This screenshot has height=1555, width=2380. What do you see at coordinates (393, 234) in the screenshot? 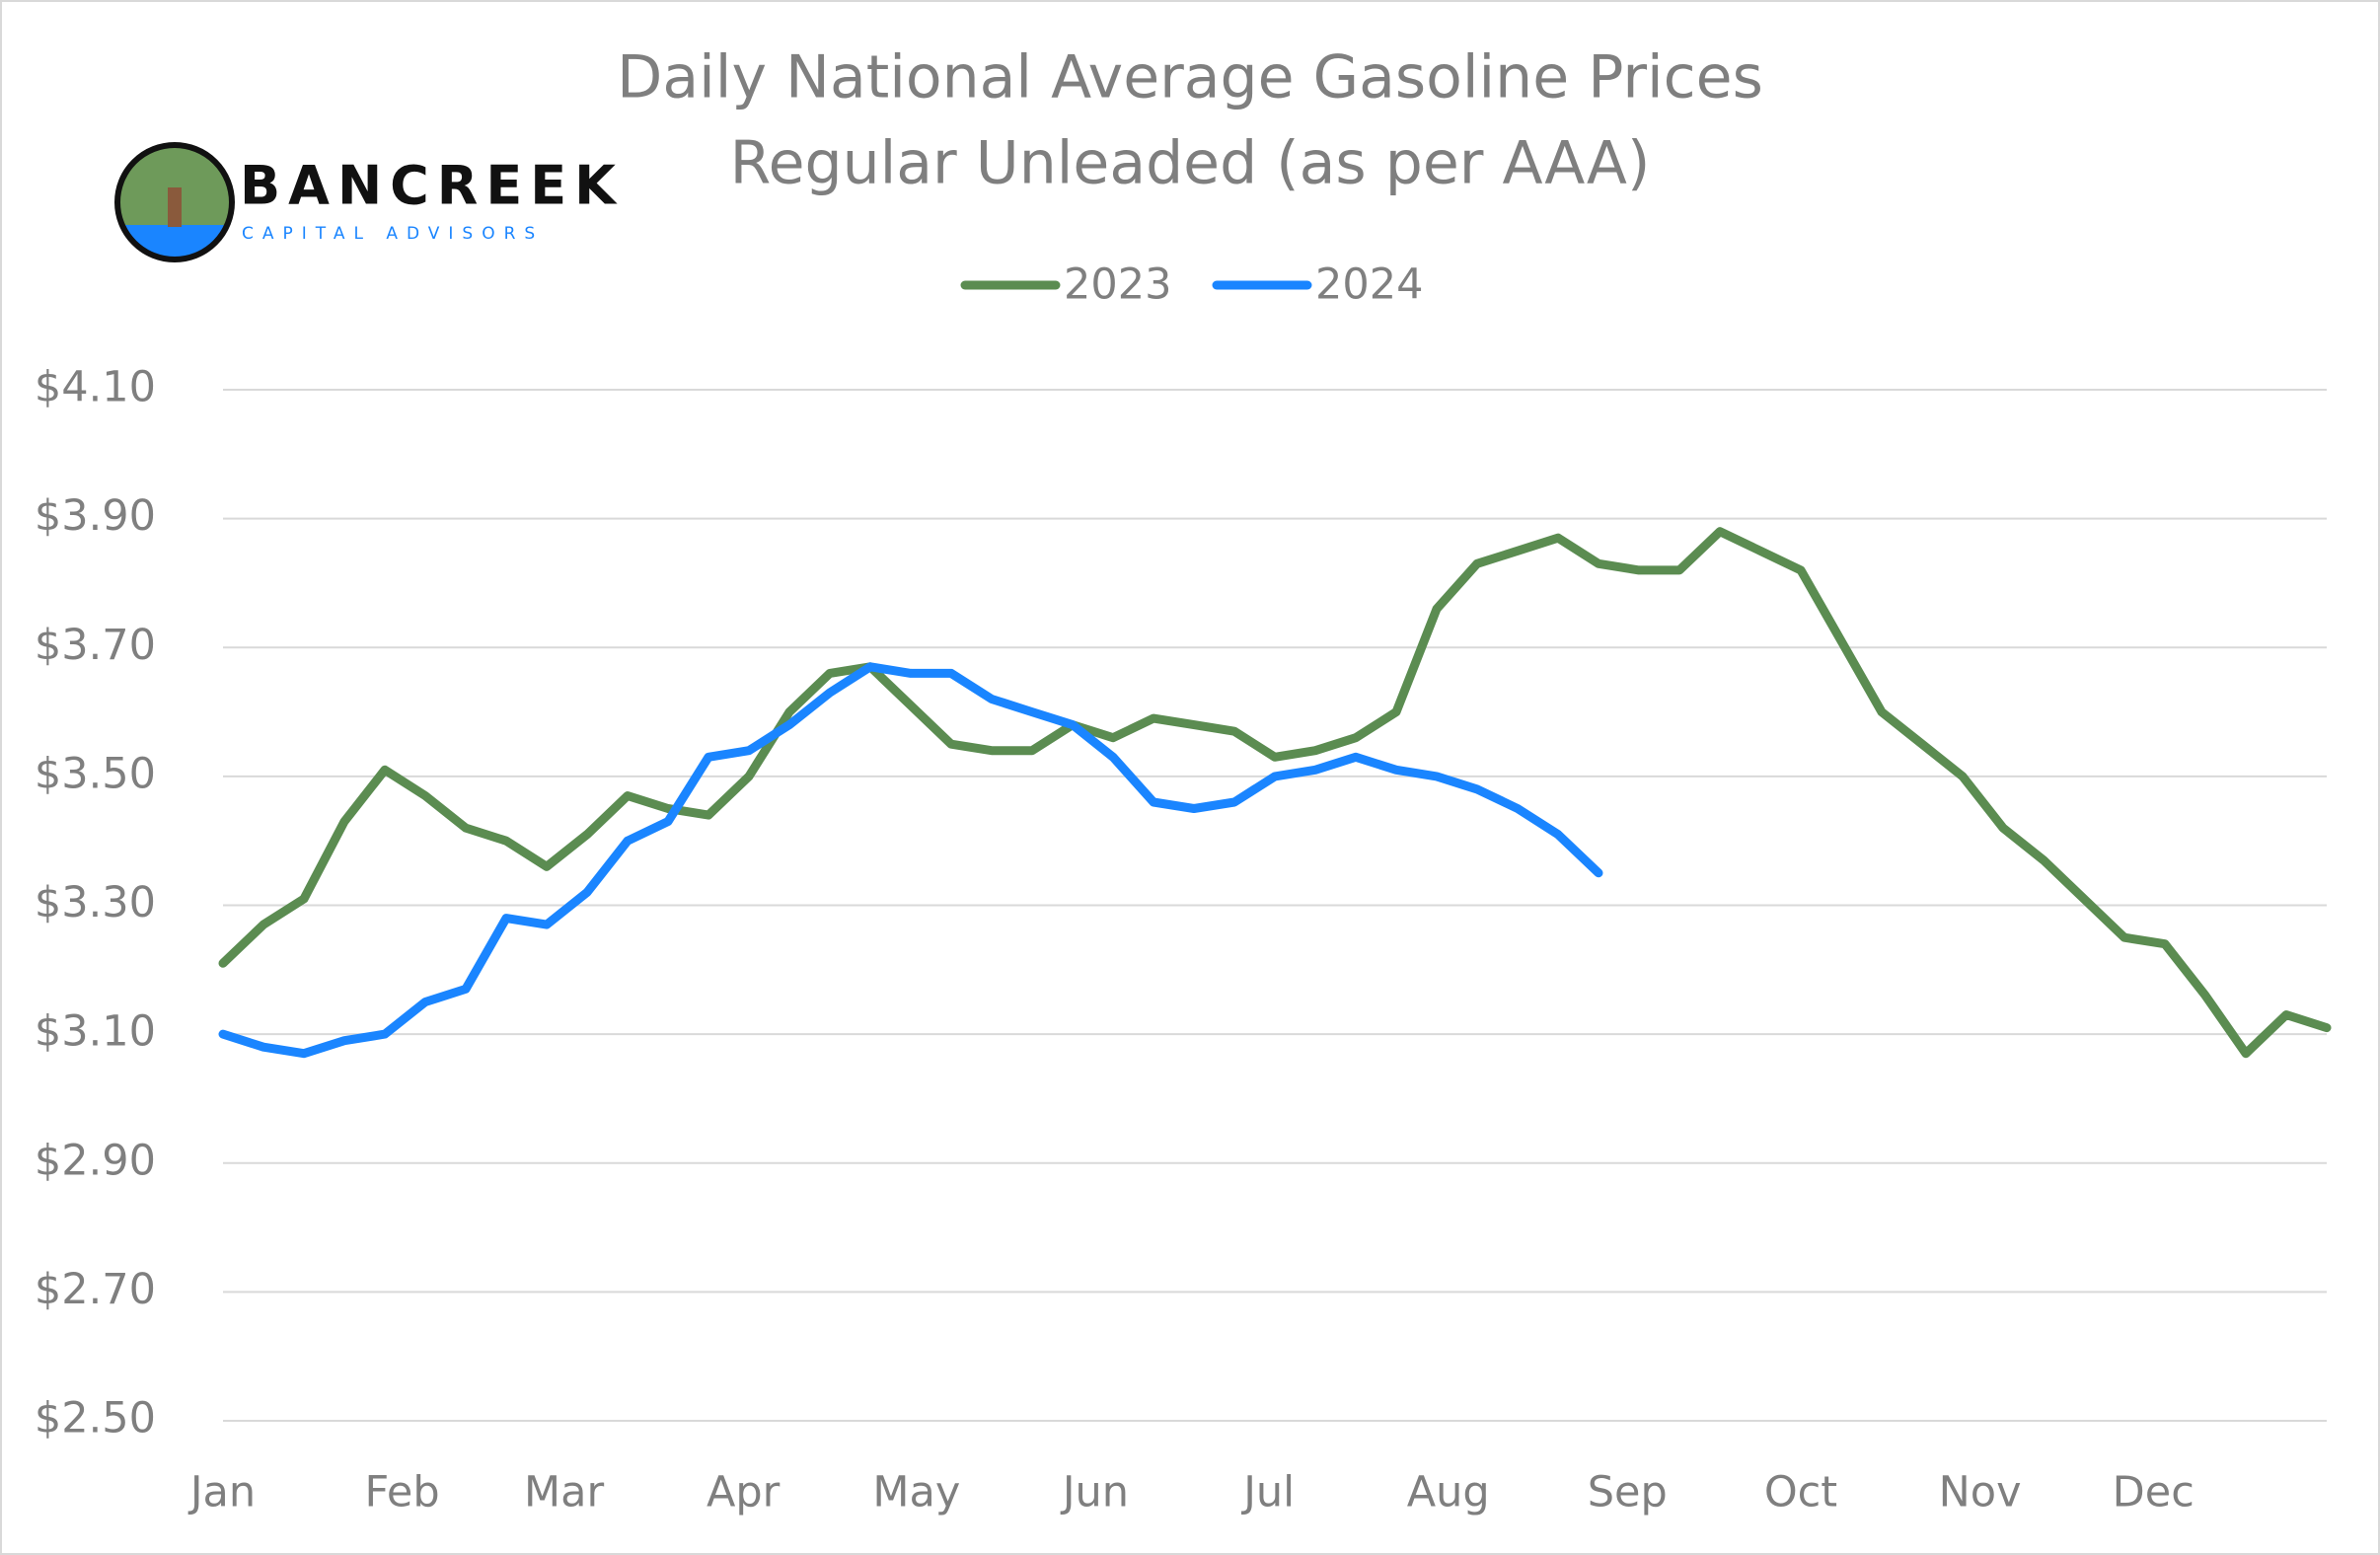
I see `logo-tagline: CAPITAL ADVISORS` at bounding box center [393, 234].